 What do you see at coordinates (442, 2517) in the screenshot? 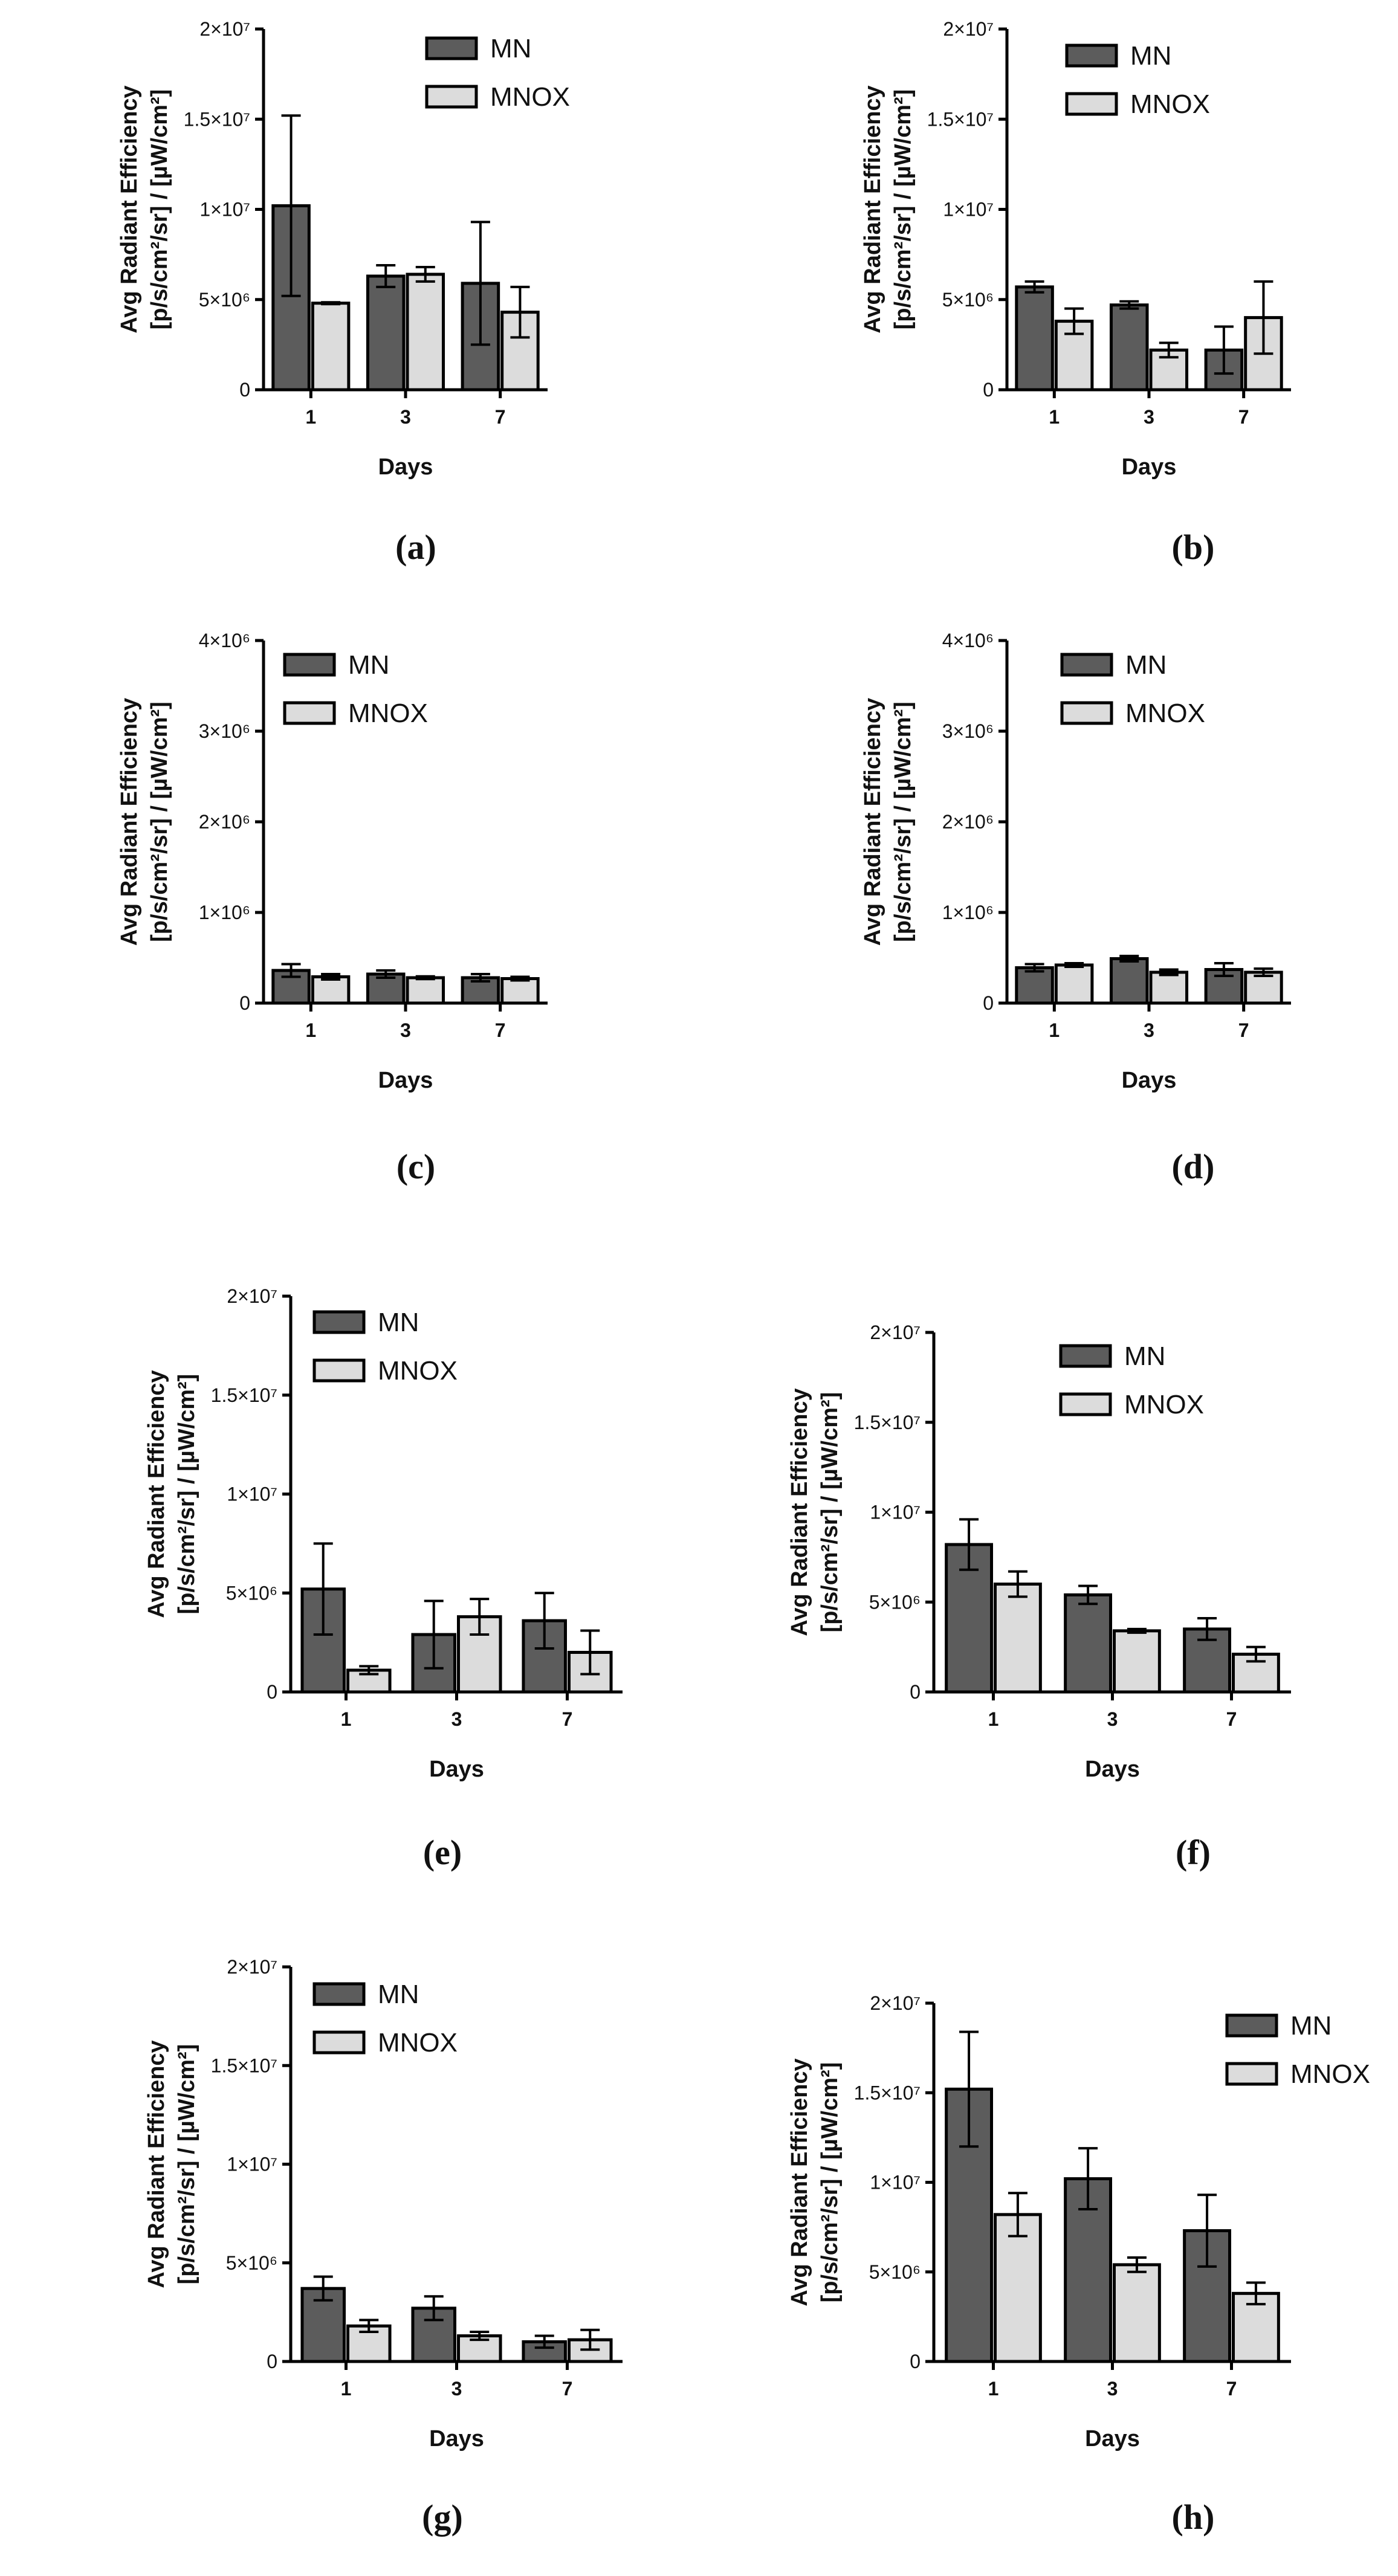
I see `panel-caption: (g)` at bounding box center [442, 2517].